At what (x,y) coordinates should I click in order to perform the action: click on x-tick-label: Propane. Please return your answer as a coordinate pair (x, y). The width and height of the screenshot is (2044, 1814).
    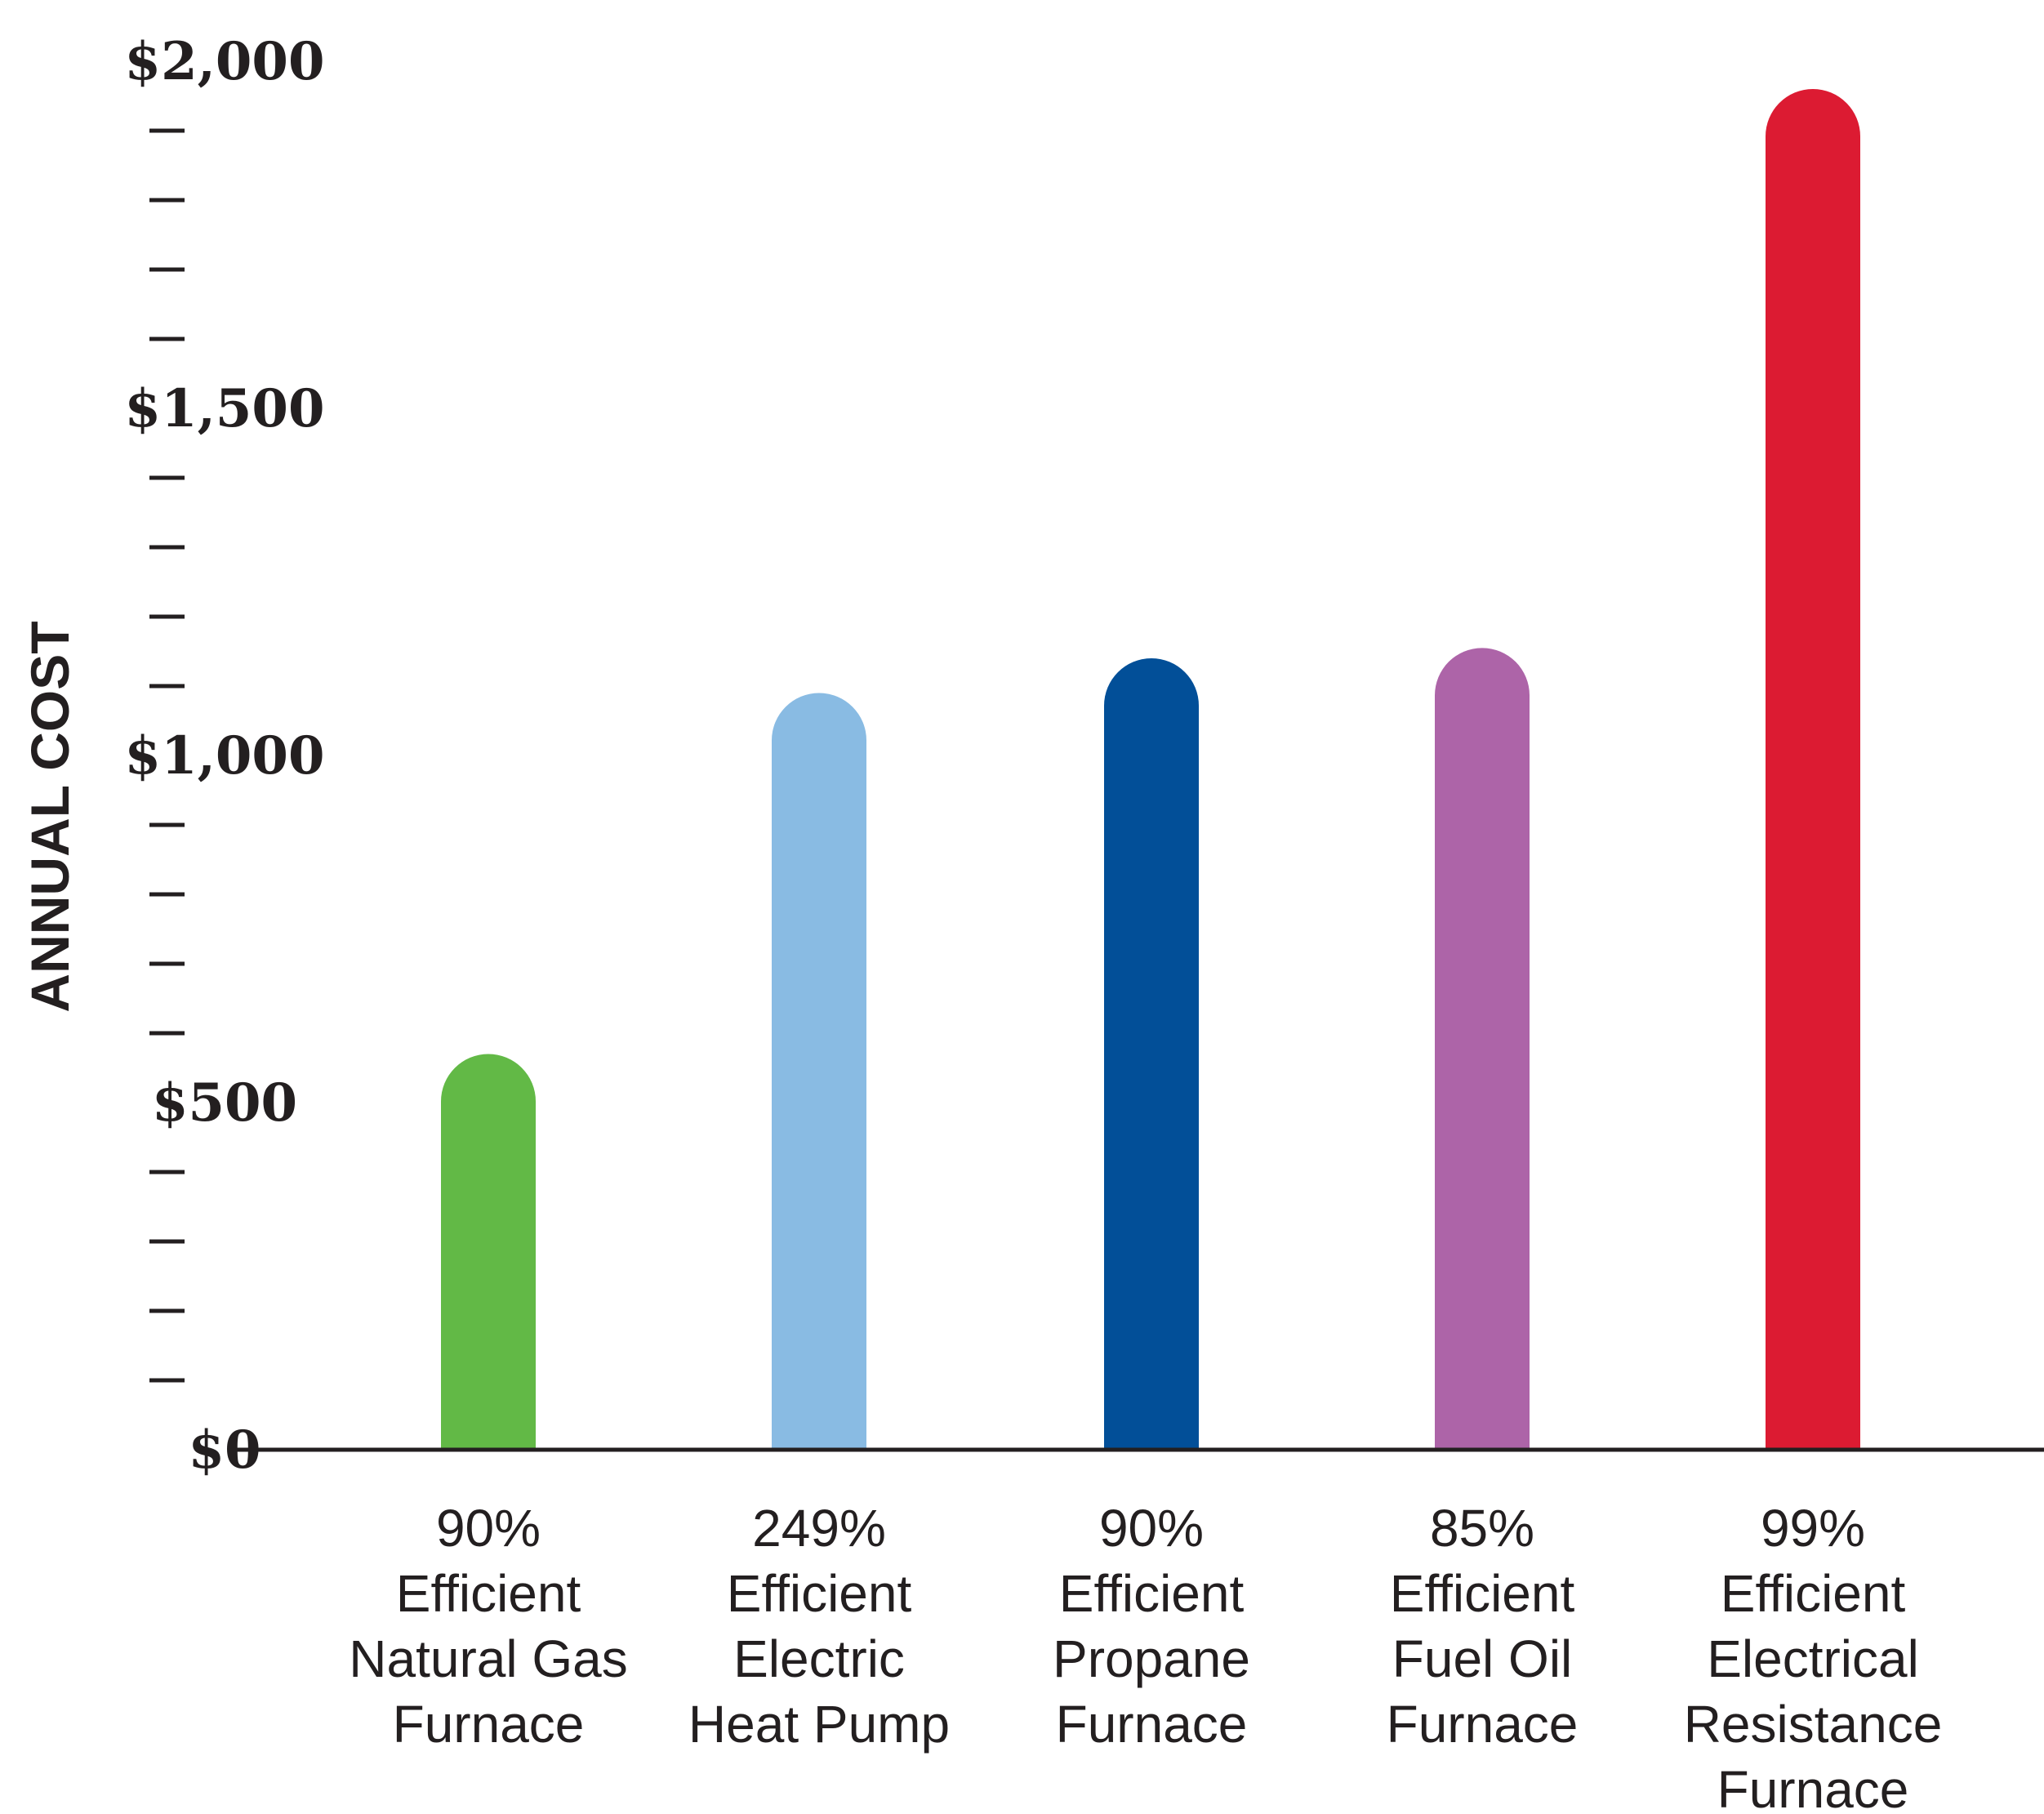
    Looking at the image, I should click on (1151, 1658).